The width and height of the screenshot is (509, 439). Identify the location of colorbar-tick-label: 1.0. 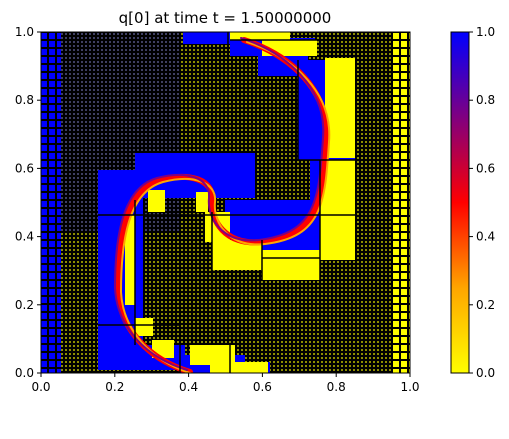
(485, 32).